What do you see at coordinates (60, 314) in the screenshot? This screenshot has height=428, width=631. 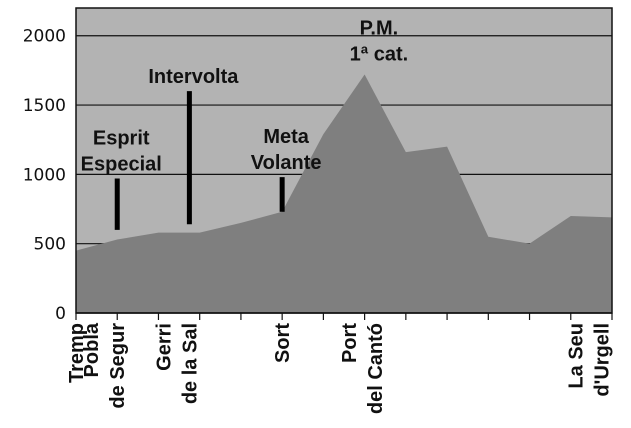 I see `y-tick-label: 0` at bounding box center [60, 314].